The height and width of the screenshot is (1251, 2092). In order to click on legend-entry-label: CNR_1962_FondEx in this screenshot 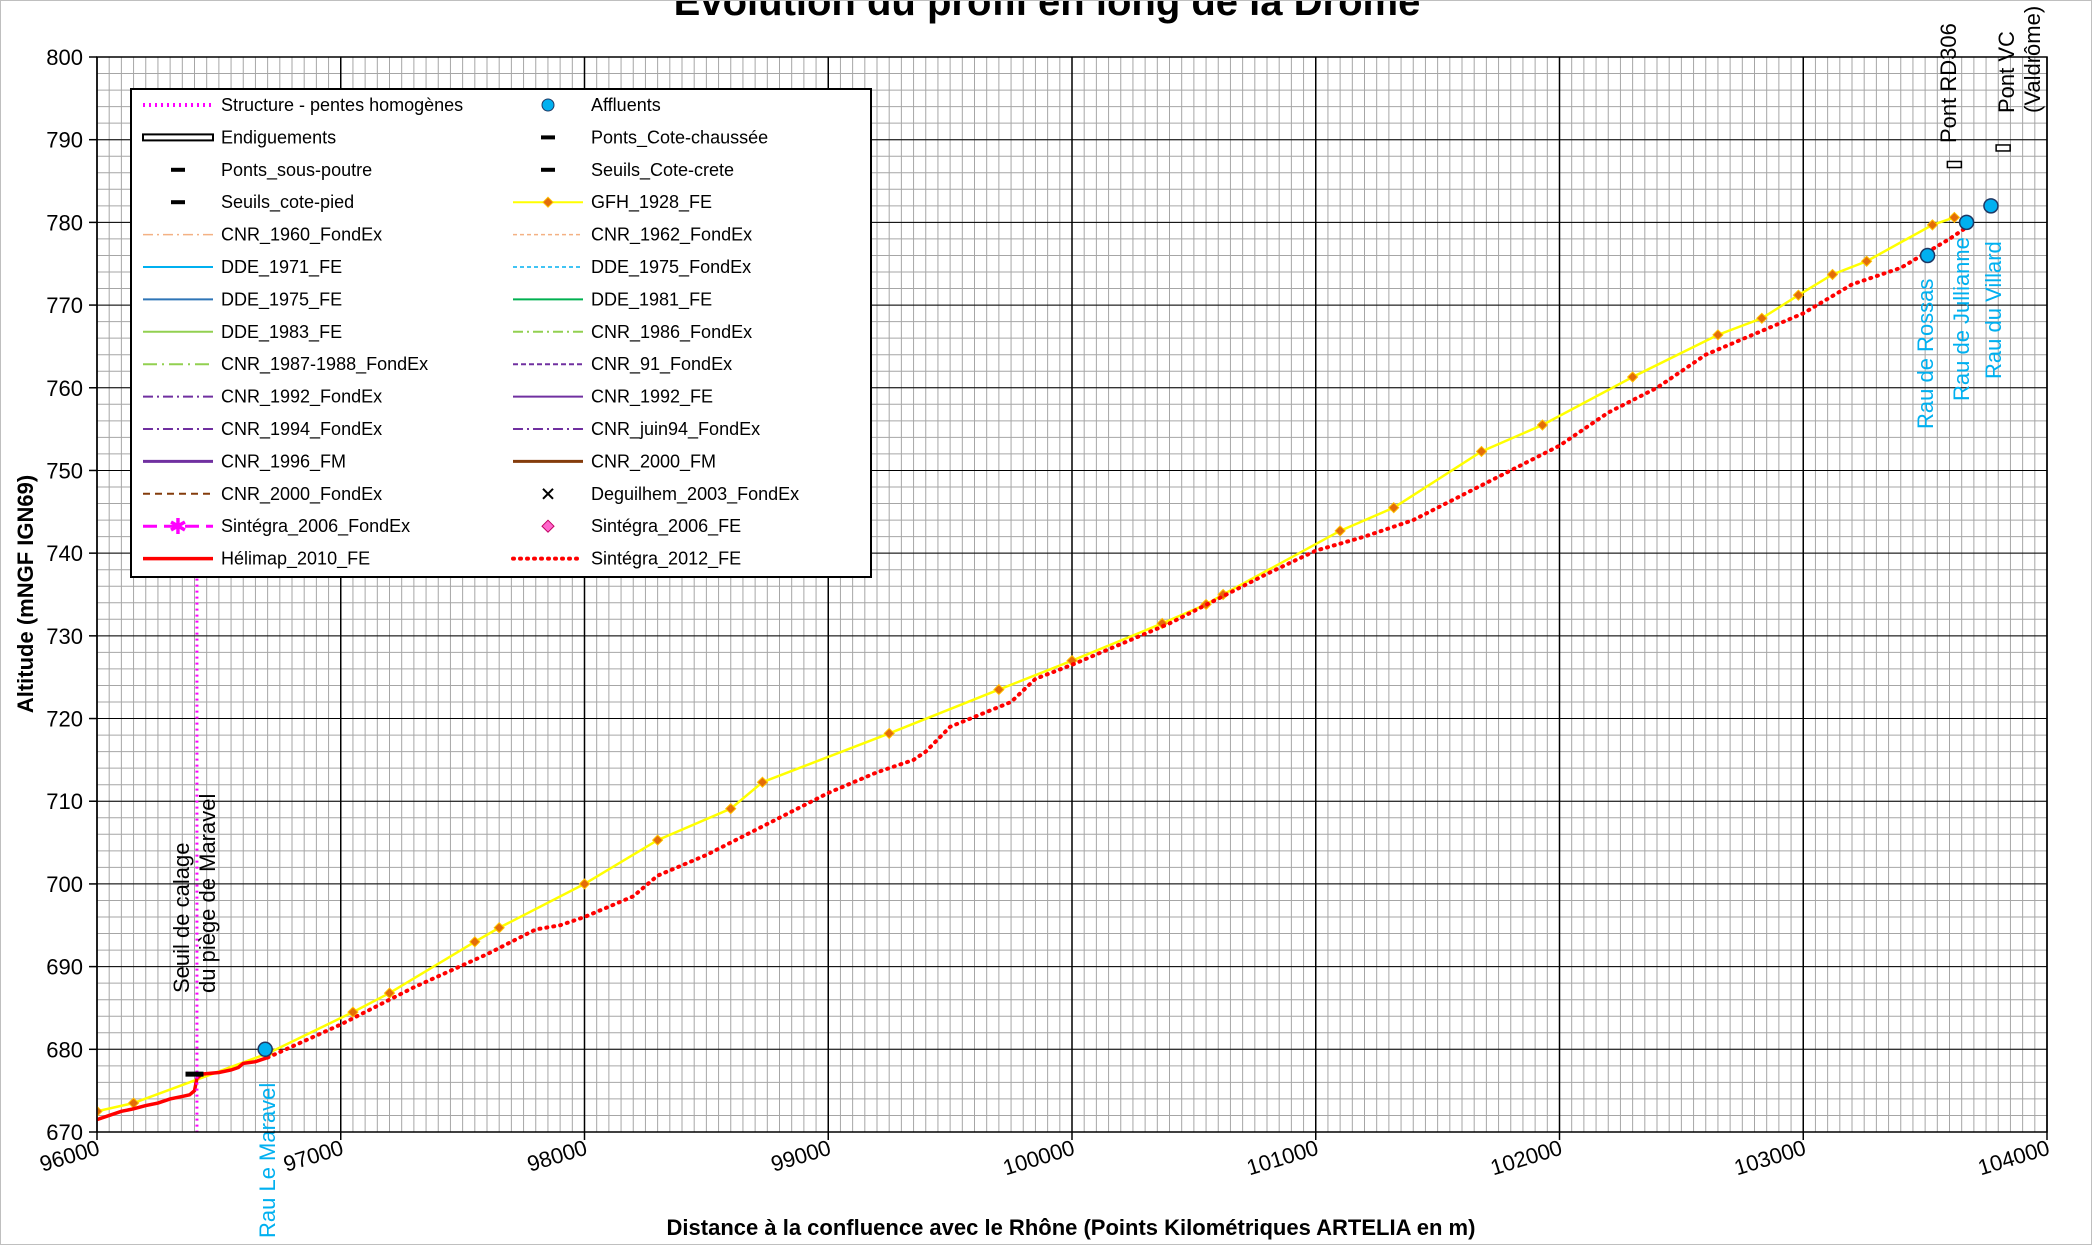, I will do `click(671, 235)`.